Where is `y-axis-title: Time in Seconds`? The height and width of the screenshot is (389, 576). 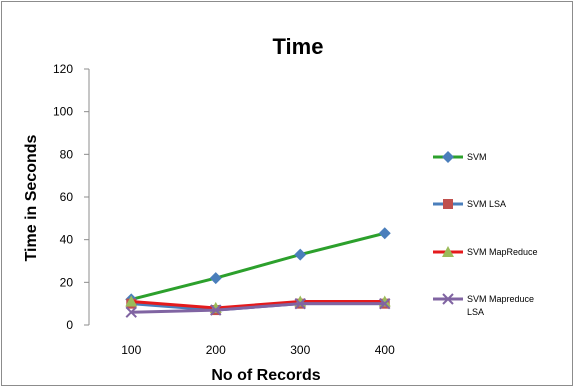 y-axis-title: Time in Seconds is located at coordinates (31, 197).